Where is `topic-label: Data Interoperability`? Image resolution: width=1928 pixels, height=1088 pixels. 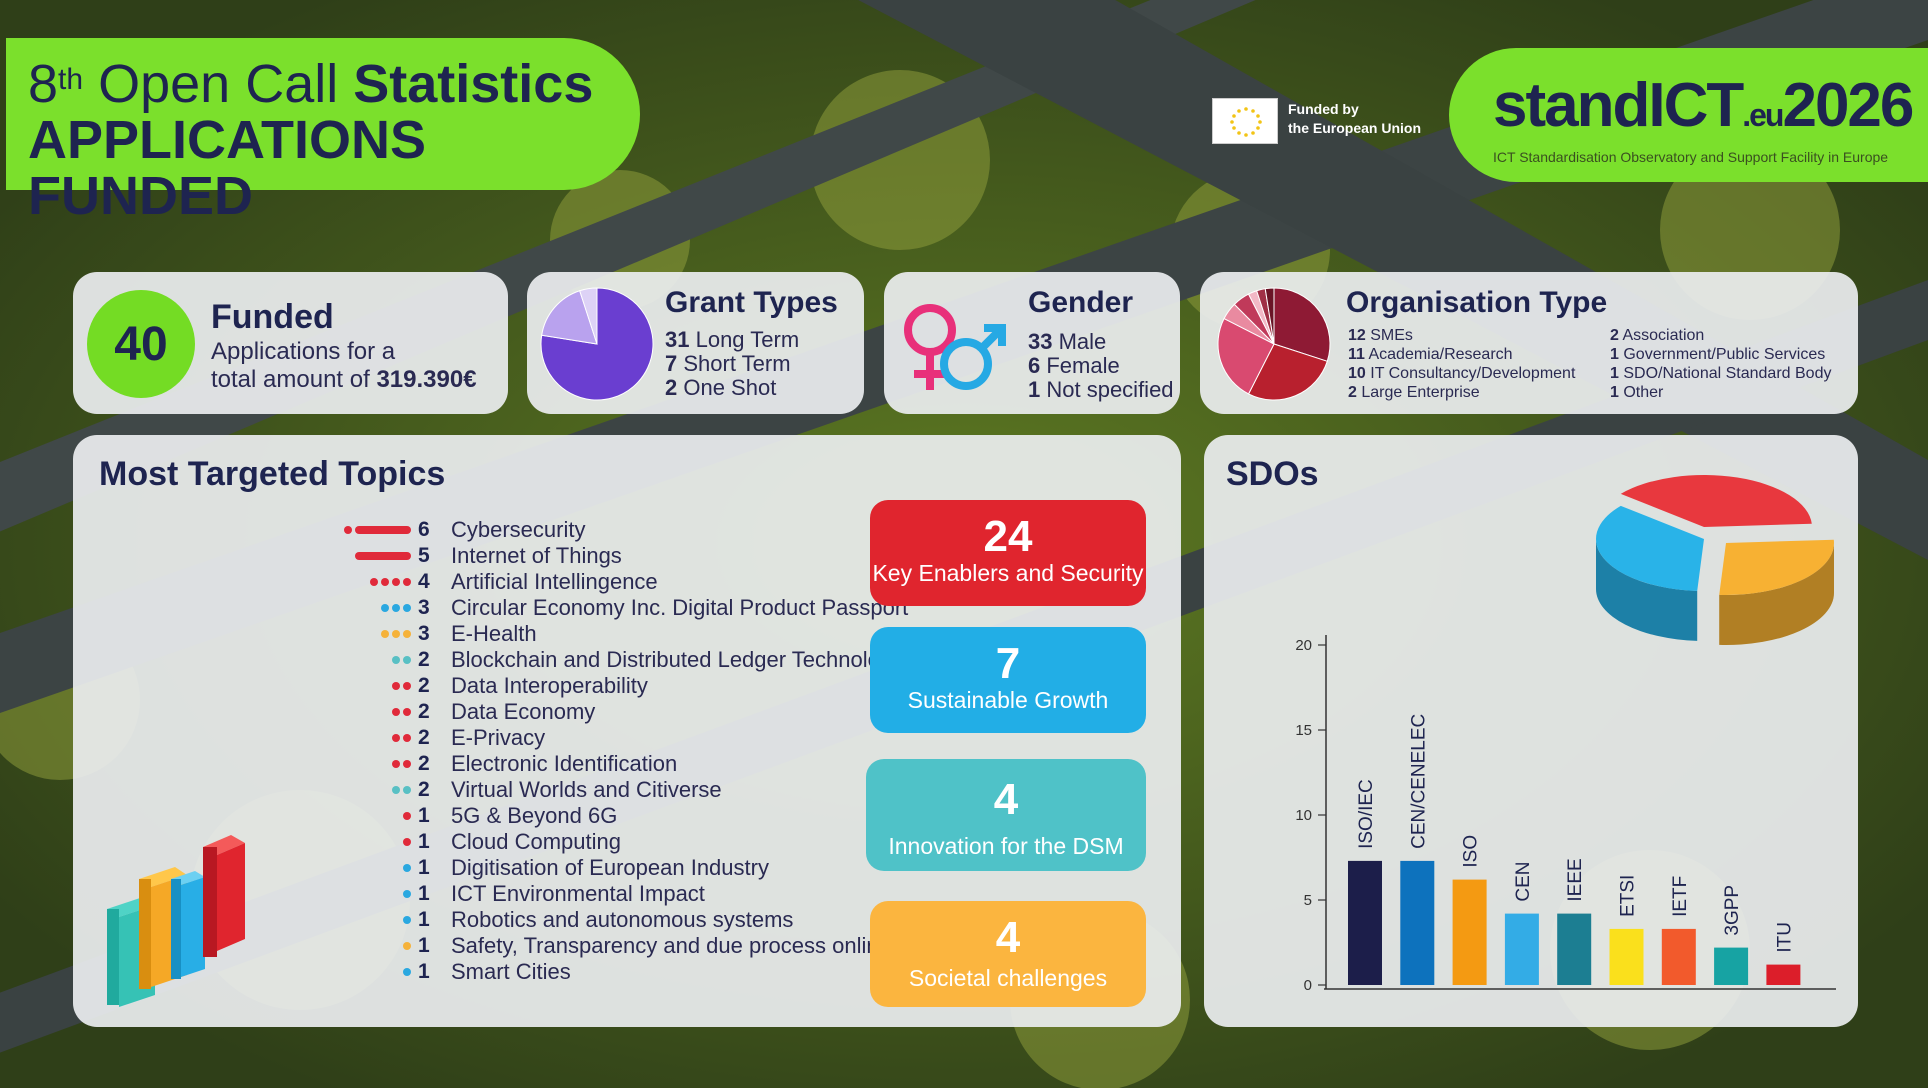 topic-label: Data Interoperability is located at coordinates (549, 685).